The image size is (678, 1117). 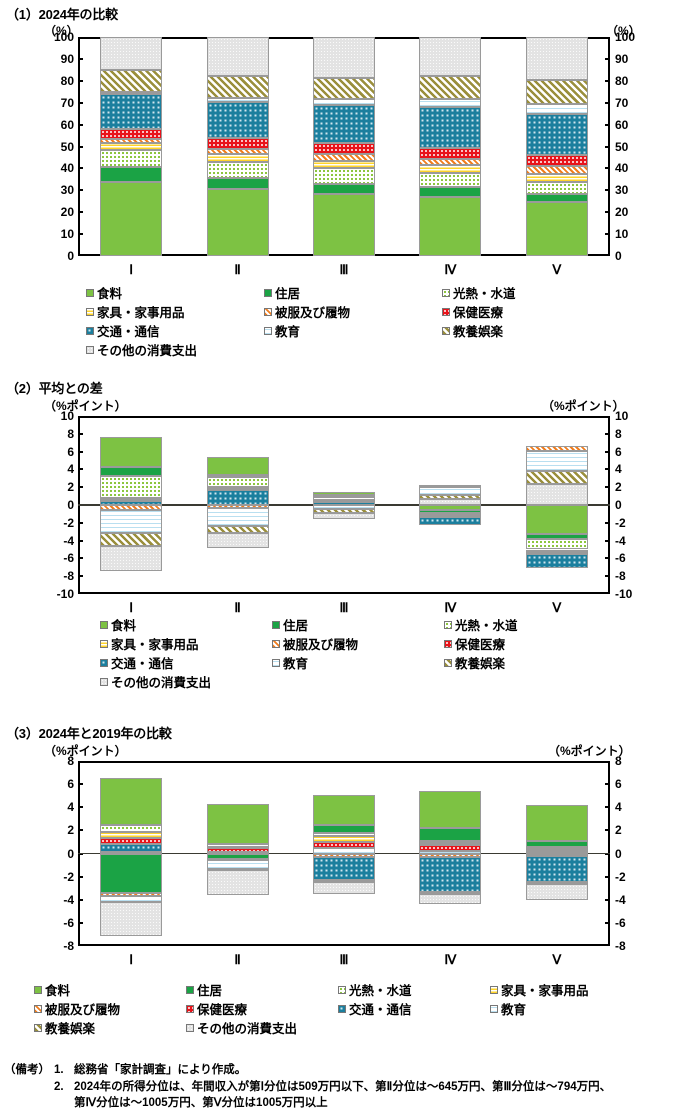 What do you see at coordinates (64, 1103) in the screenshot?
I see `note-number` at bounding box center [64, 1103].